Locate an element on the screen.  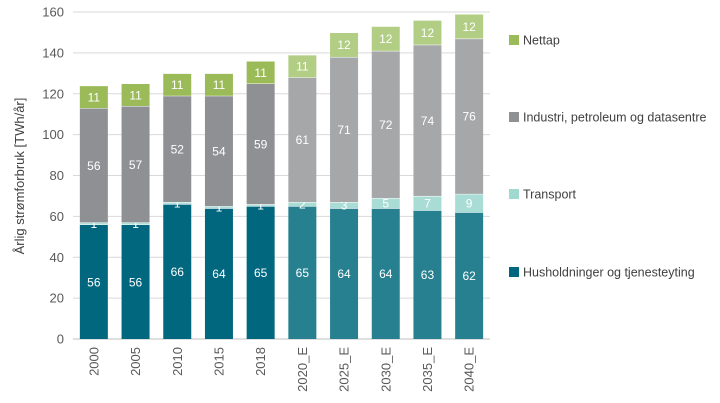
data-label: 57 is located at coordinates (136, 165).